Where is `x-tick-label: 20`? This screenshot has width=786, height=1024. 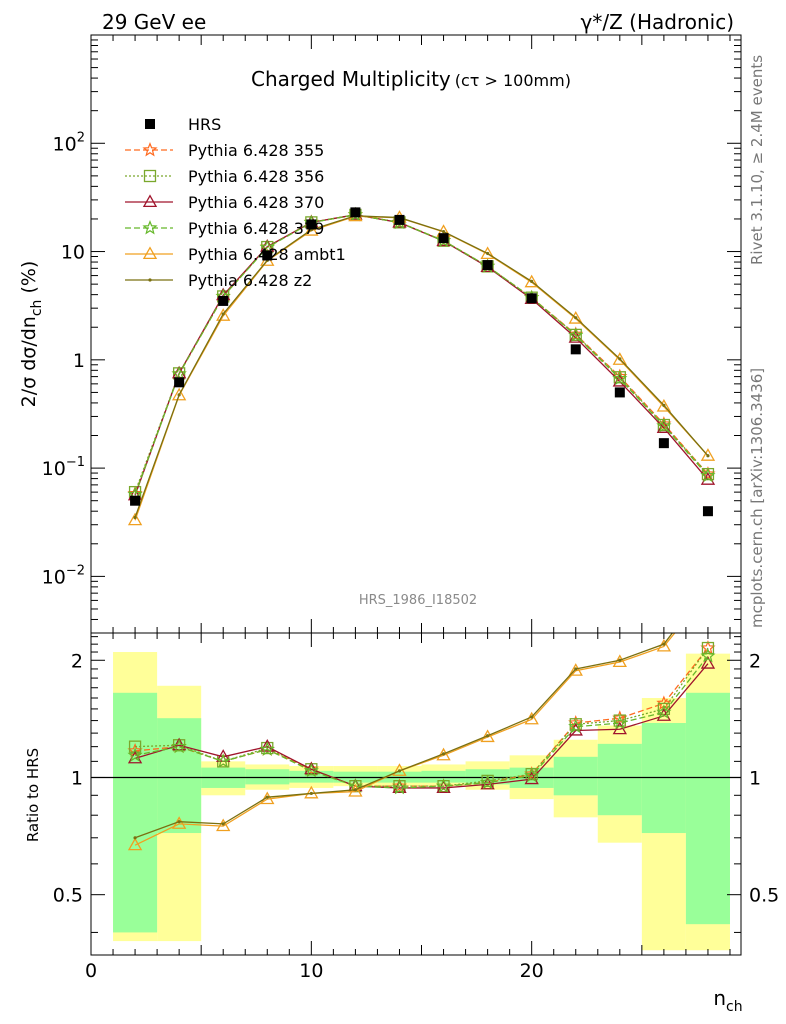 x-tick-label: 20 is located at coordinates (532, 971).